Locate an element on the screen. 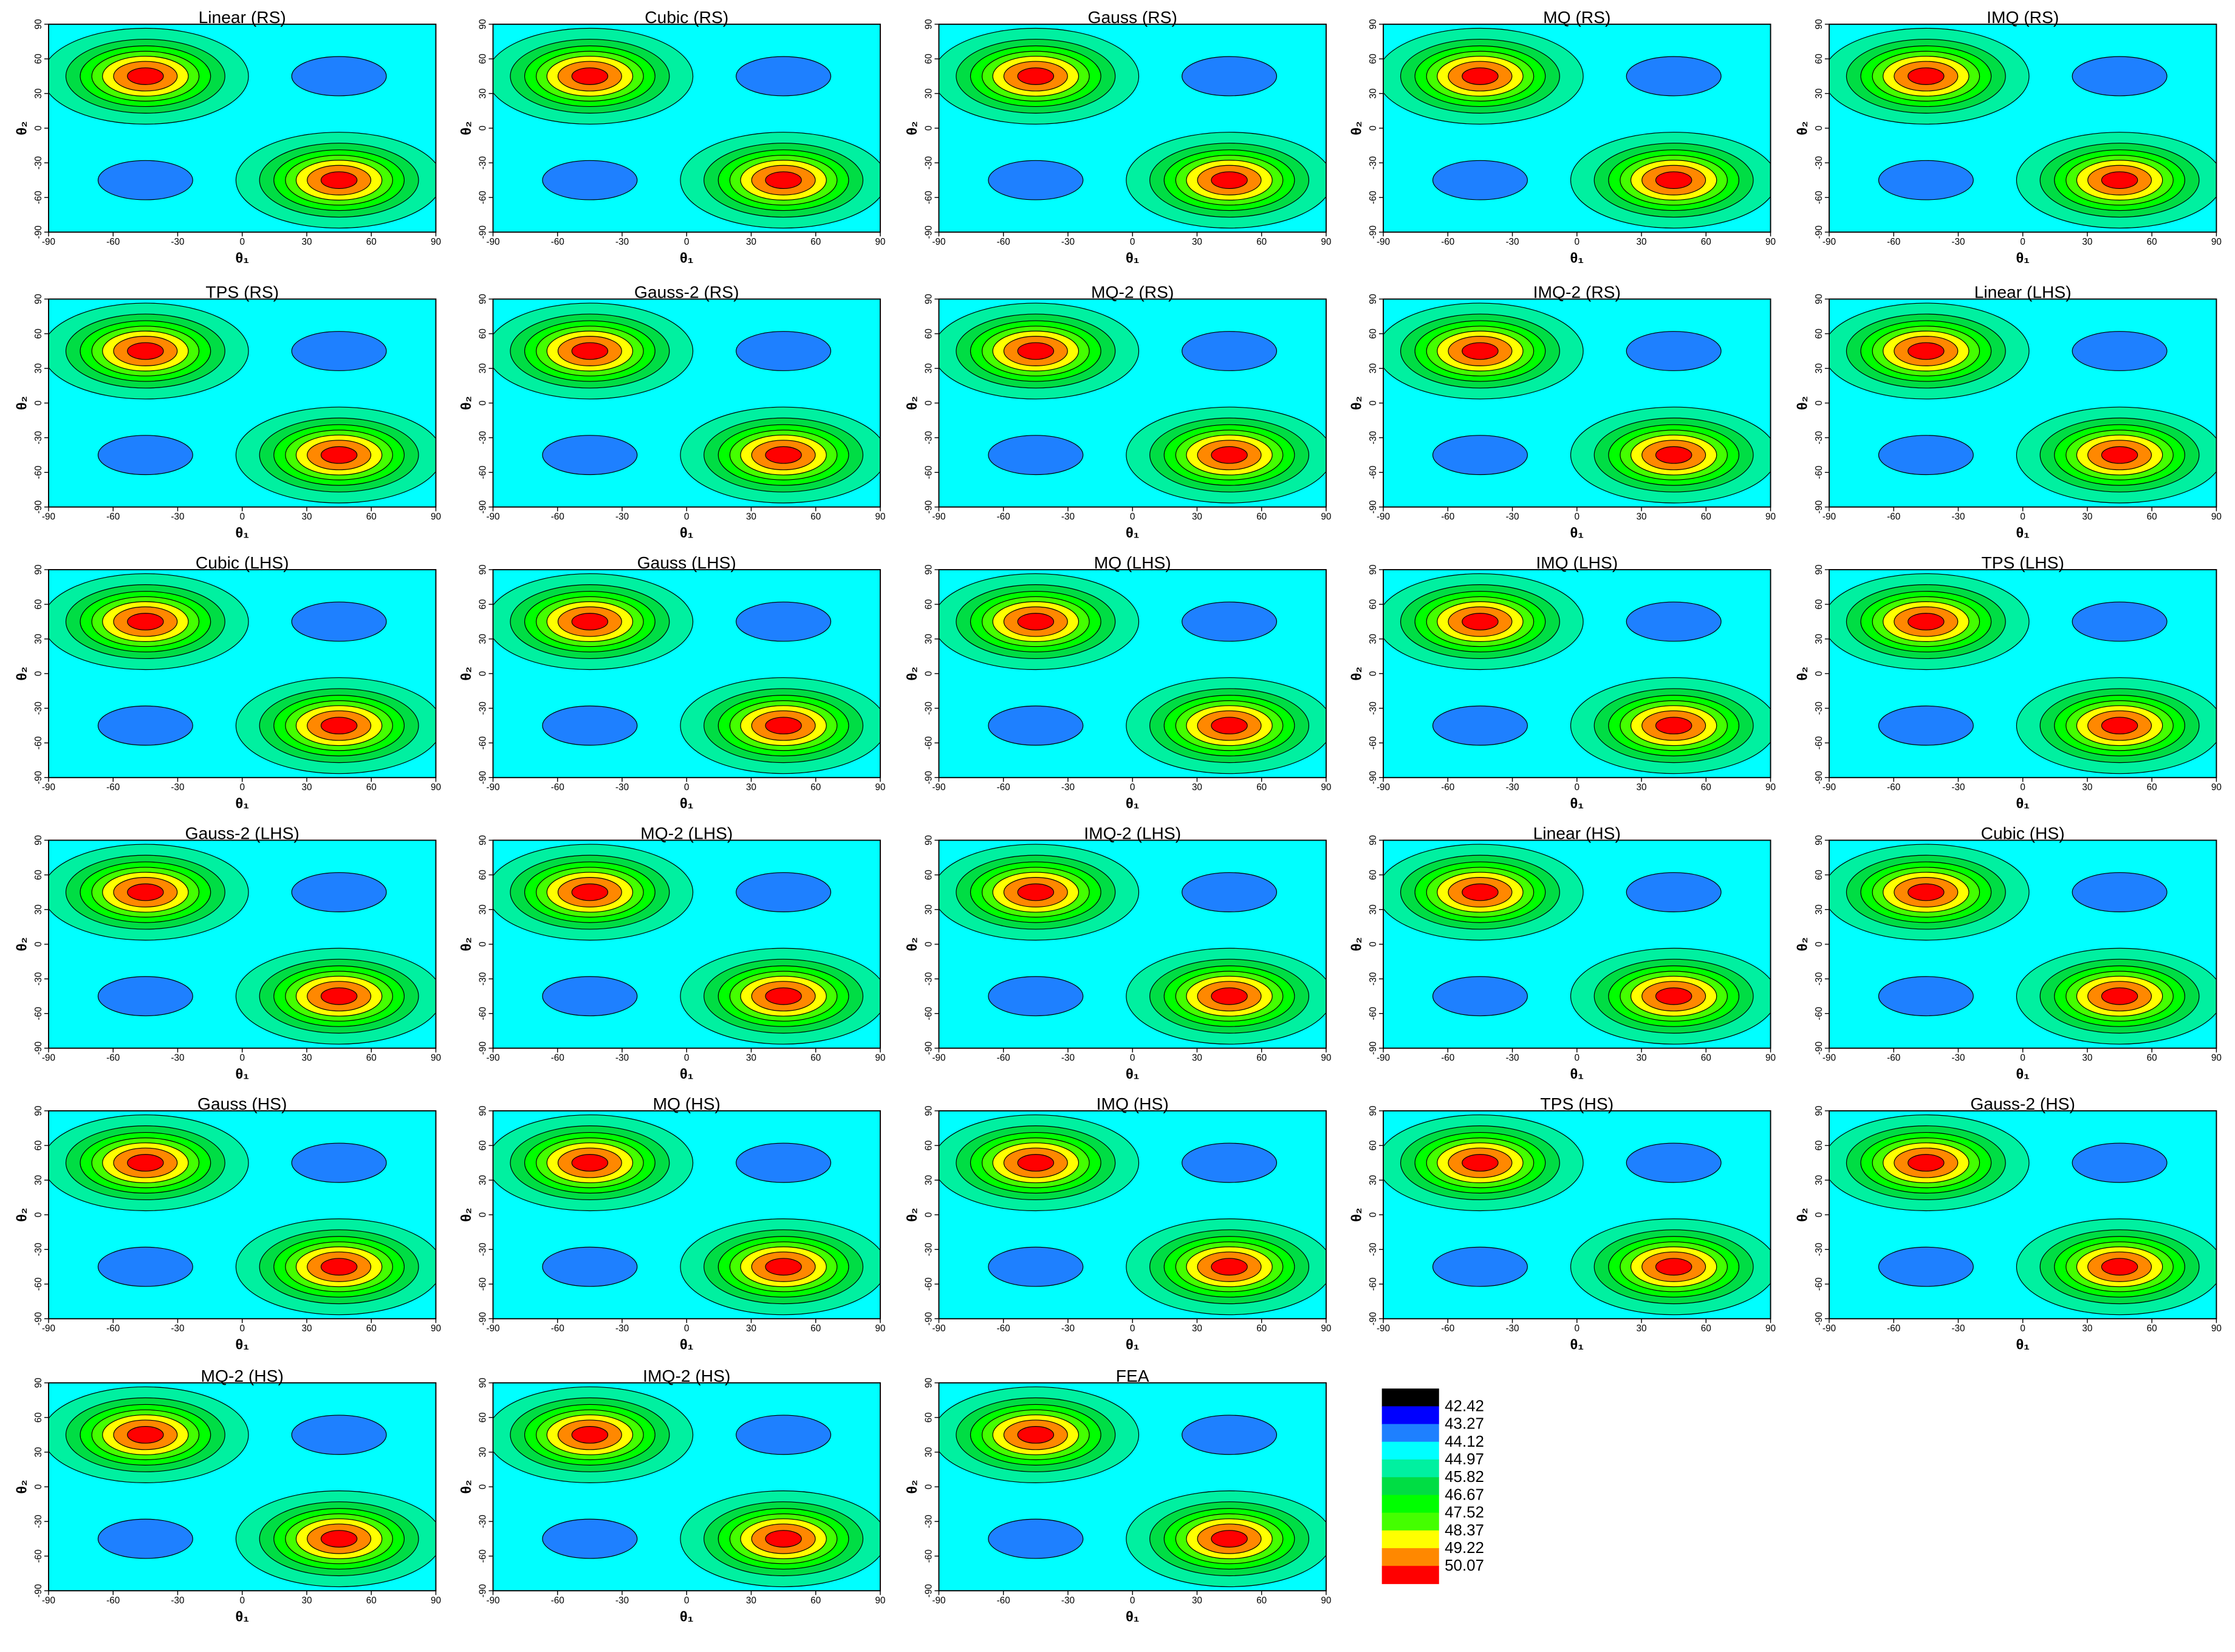 This screenshot has width=2235, height=1652. chart-title: TPS (HS) is located at coordinates (1577, 1103).